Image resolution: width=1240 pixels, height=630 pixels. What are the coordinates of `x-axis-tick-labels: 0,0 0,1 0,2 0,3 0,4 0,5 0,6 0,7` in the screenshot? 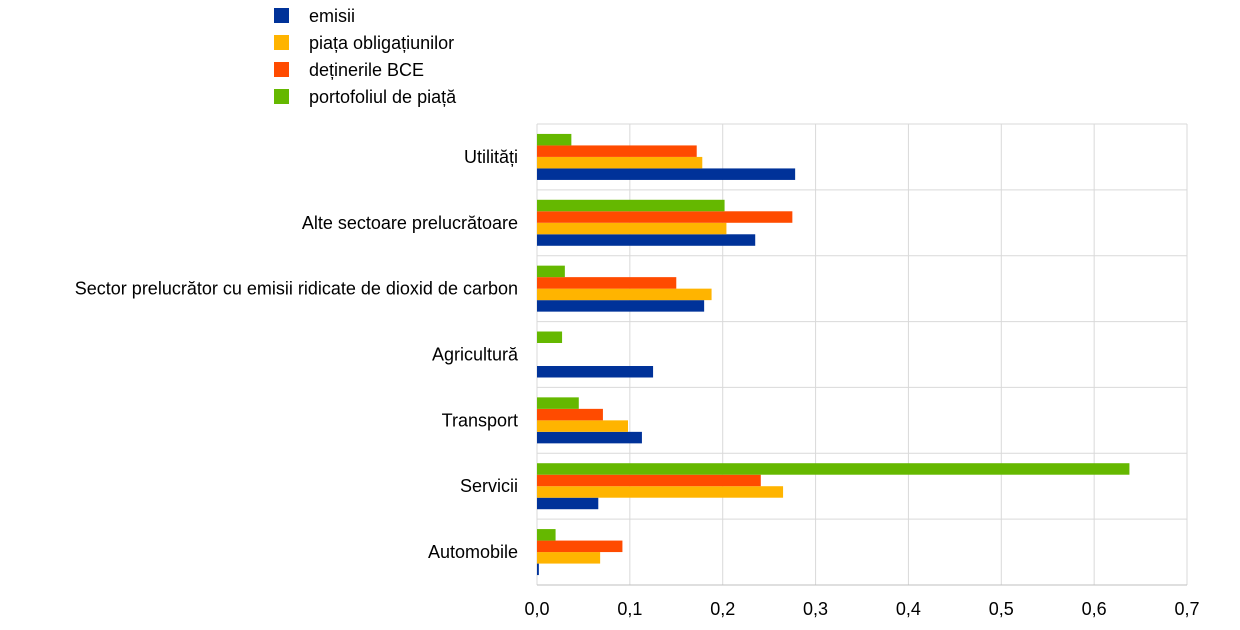 It's located at (861, 609).